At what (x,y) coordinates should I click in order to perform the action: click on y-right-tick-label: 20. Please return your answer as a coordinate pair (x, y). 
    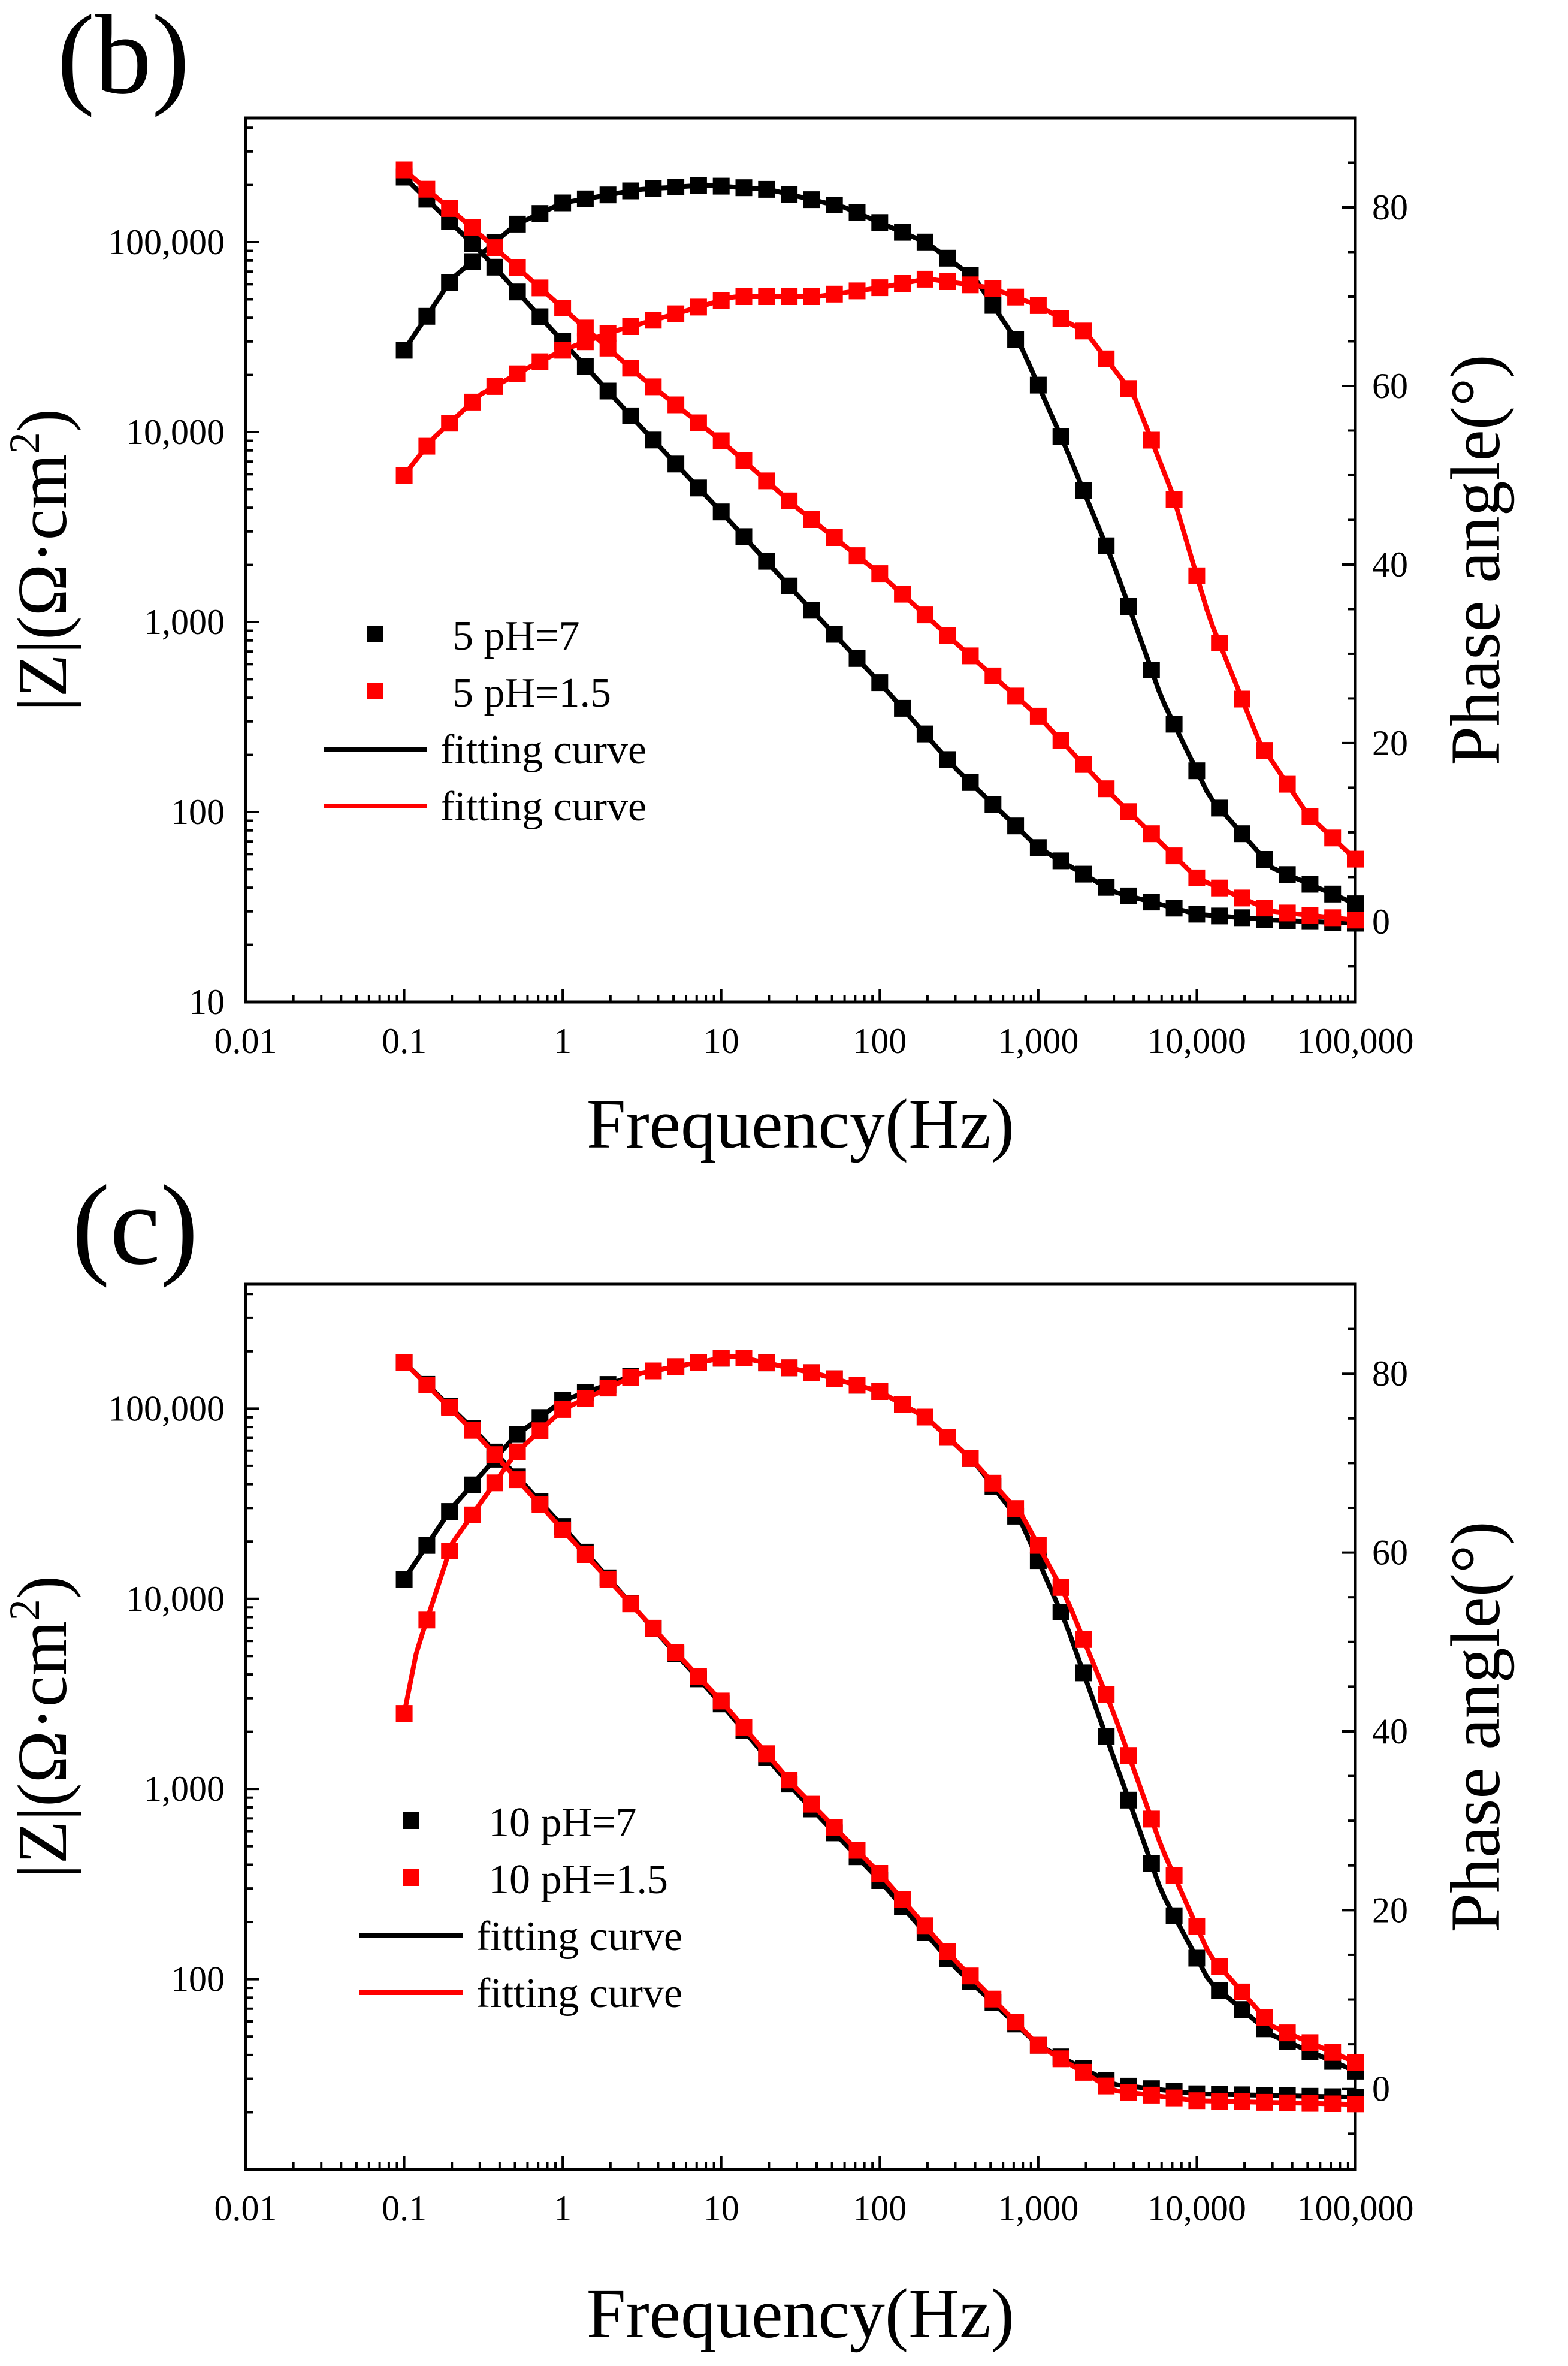
    Looking at the image, I should click on (1390, 1910).